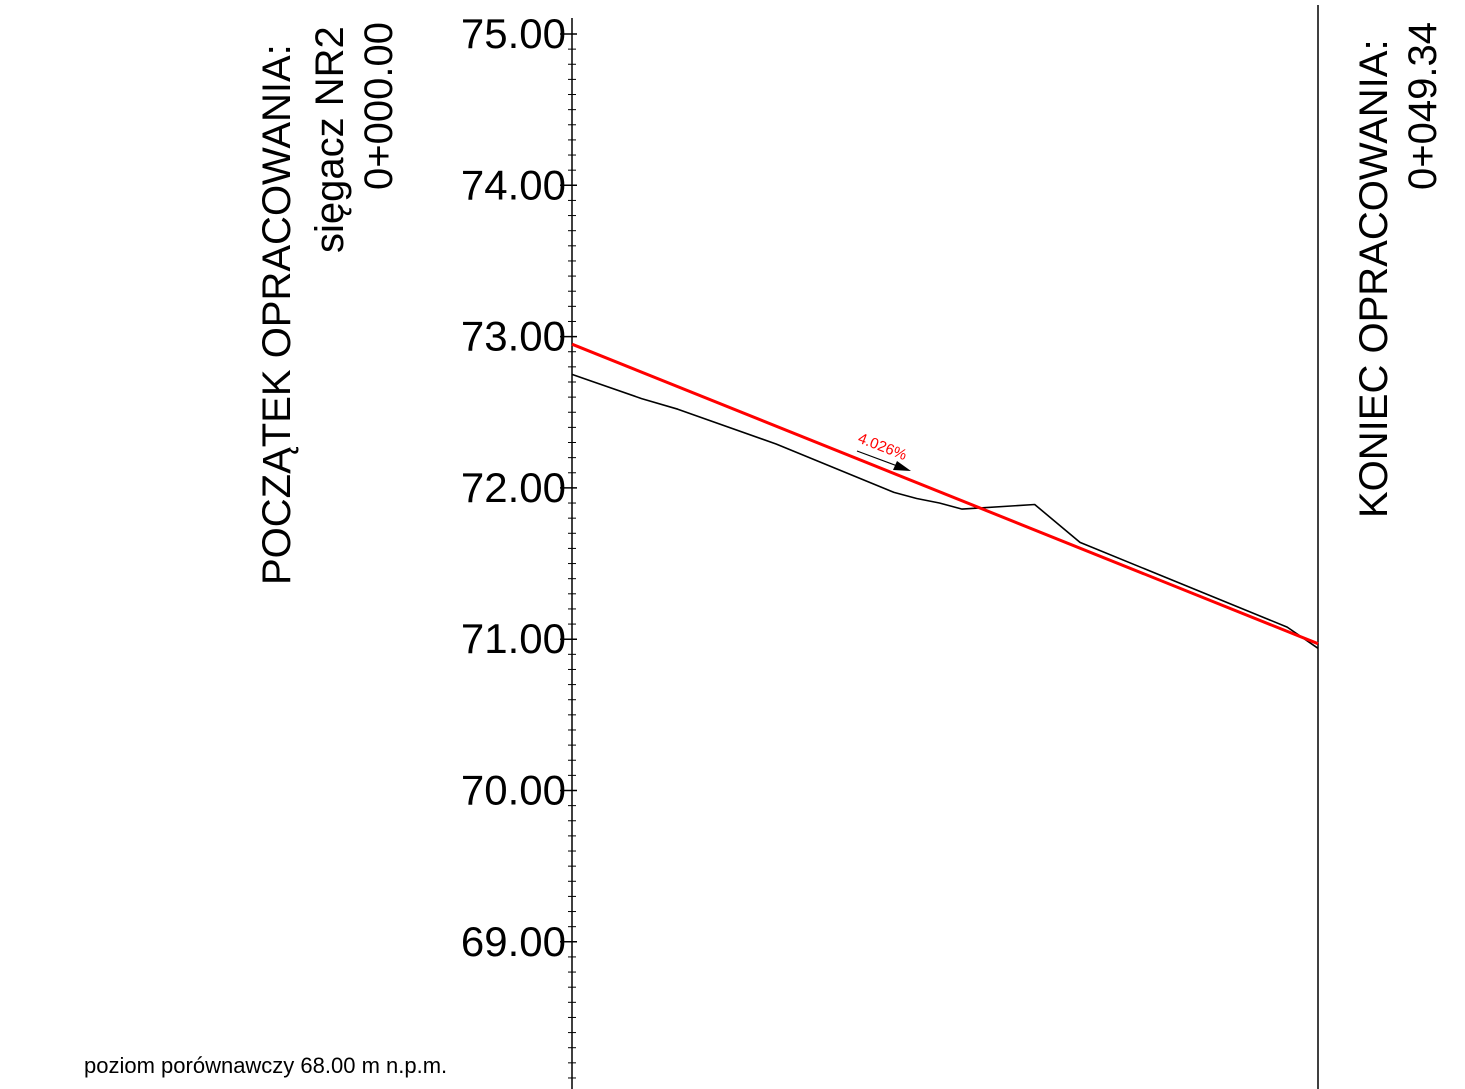 This screenshot has height=1089, width=1465. I want to click on start-title: POCZĄTEK OPRACOWANIA:, so click(277, 314).